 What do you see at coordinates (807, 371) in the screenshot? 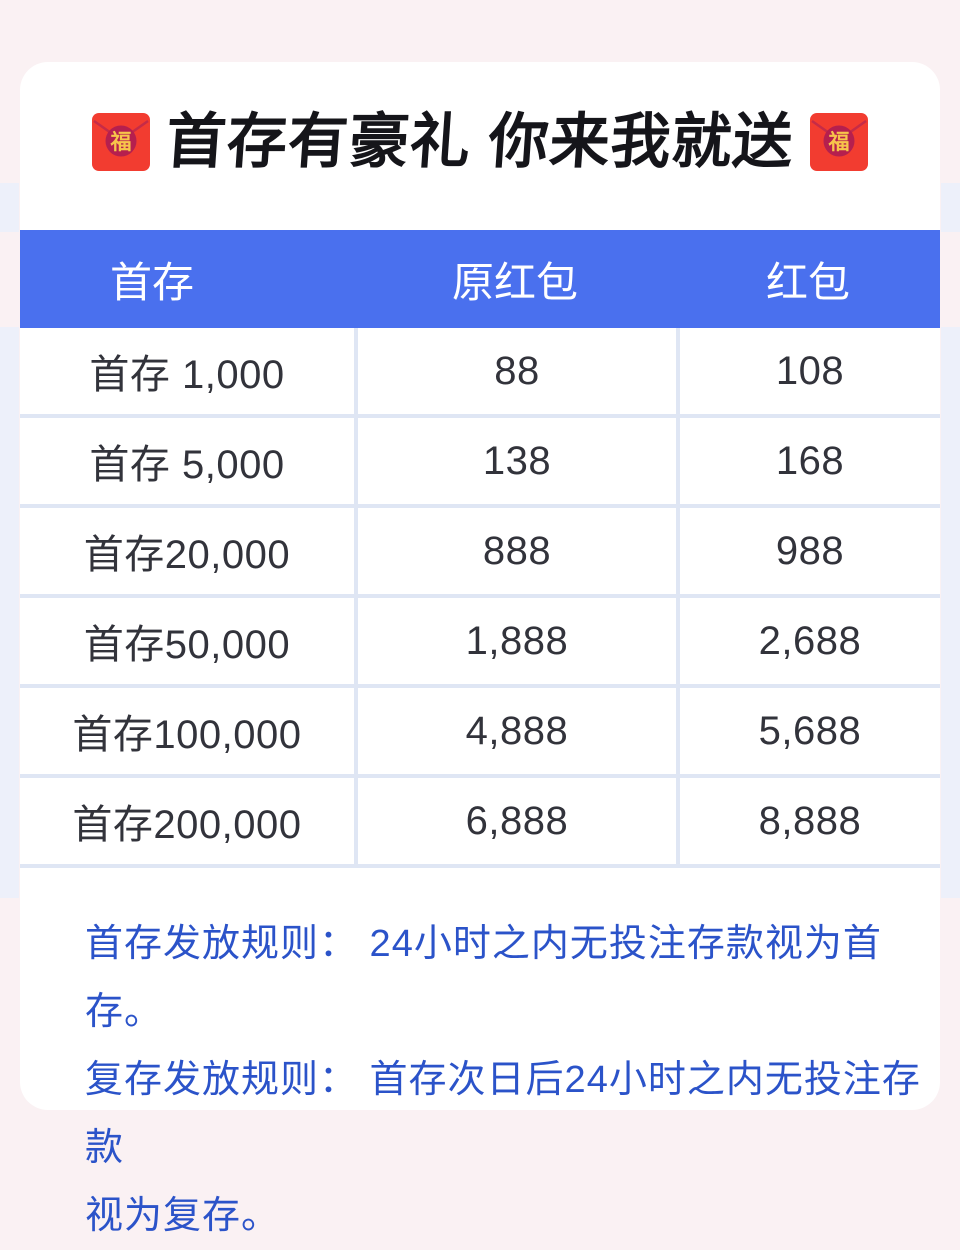
I see `bonus-cell: 108` at bounding box center [807, 371].